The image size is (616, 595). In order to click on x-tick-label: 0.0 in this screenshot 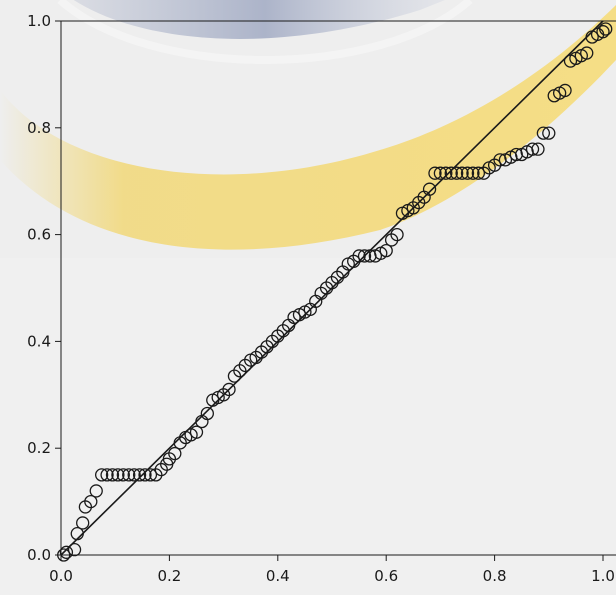, I will do `click(61, 576)`.